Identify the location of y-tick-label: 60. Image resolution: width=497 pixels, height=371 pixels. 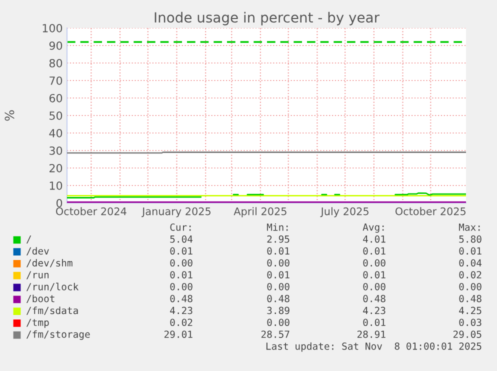
(55, 98).